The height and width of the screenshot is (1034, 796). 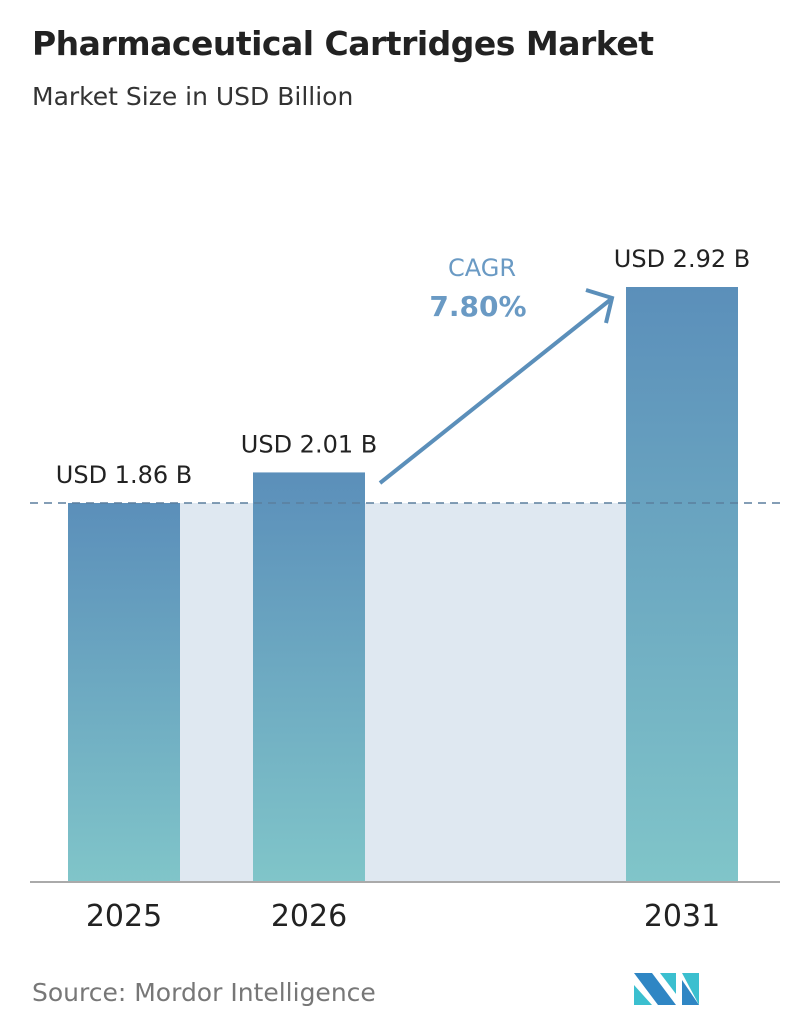 What do you see at coordinates (124, 475) in the screenshot?
I see `data-label: USD 1.86 B` at bounding box center [124, 475].